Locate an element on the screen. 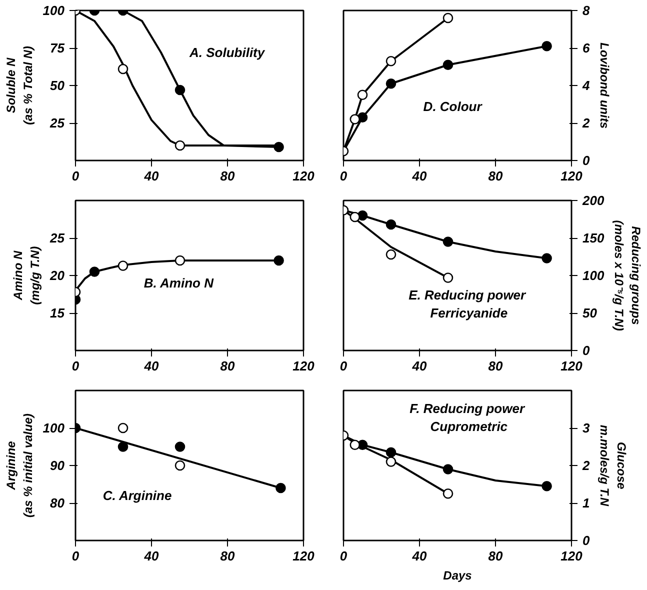 The height and width of the screenshot is (590, 647). y2-tick-label: 8 is located at coordinates (586, 10).